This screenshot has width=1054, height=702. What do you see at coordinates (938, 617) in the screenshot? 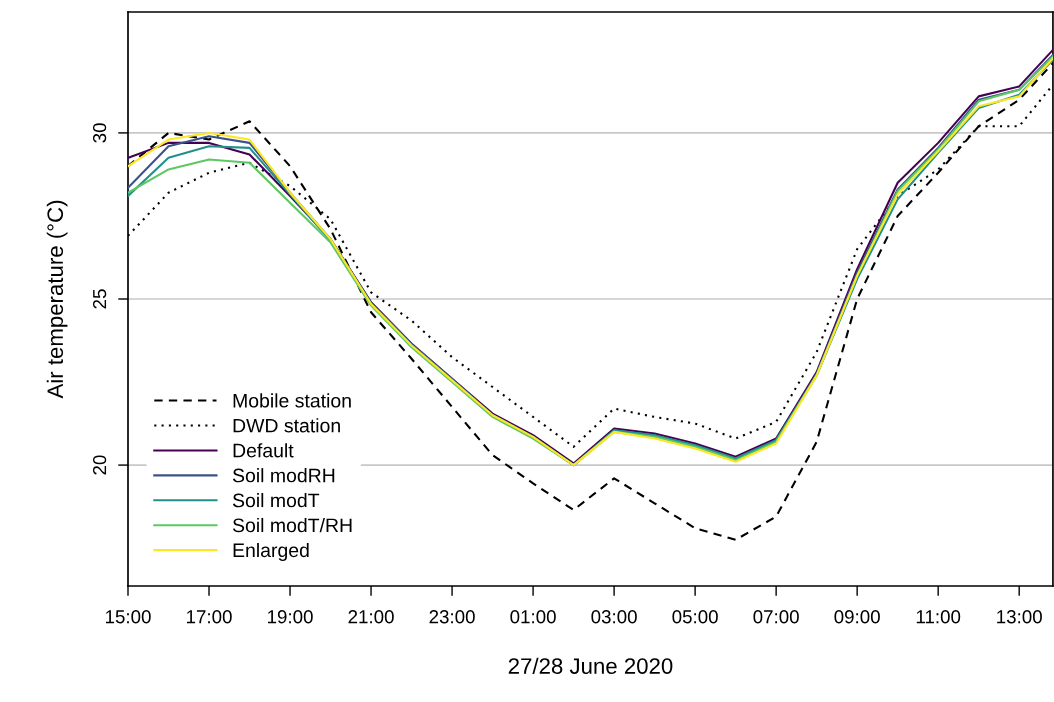
I see `x-tick-label: 11:00` at bounding box center [938, 617].